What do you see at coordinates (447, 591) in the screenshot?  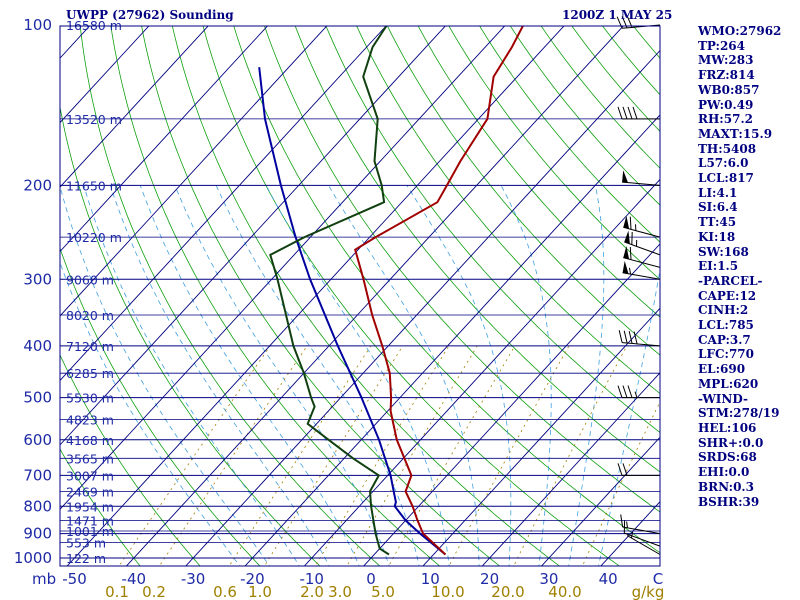 I see `mixing-ratio-tick-label: 10.0` at bounding box center [447, 591].